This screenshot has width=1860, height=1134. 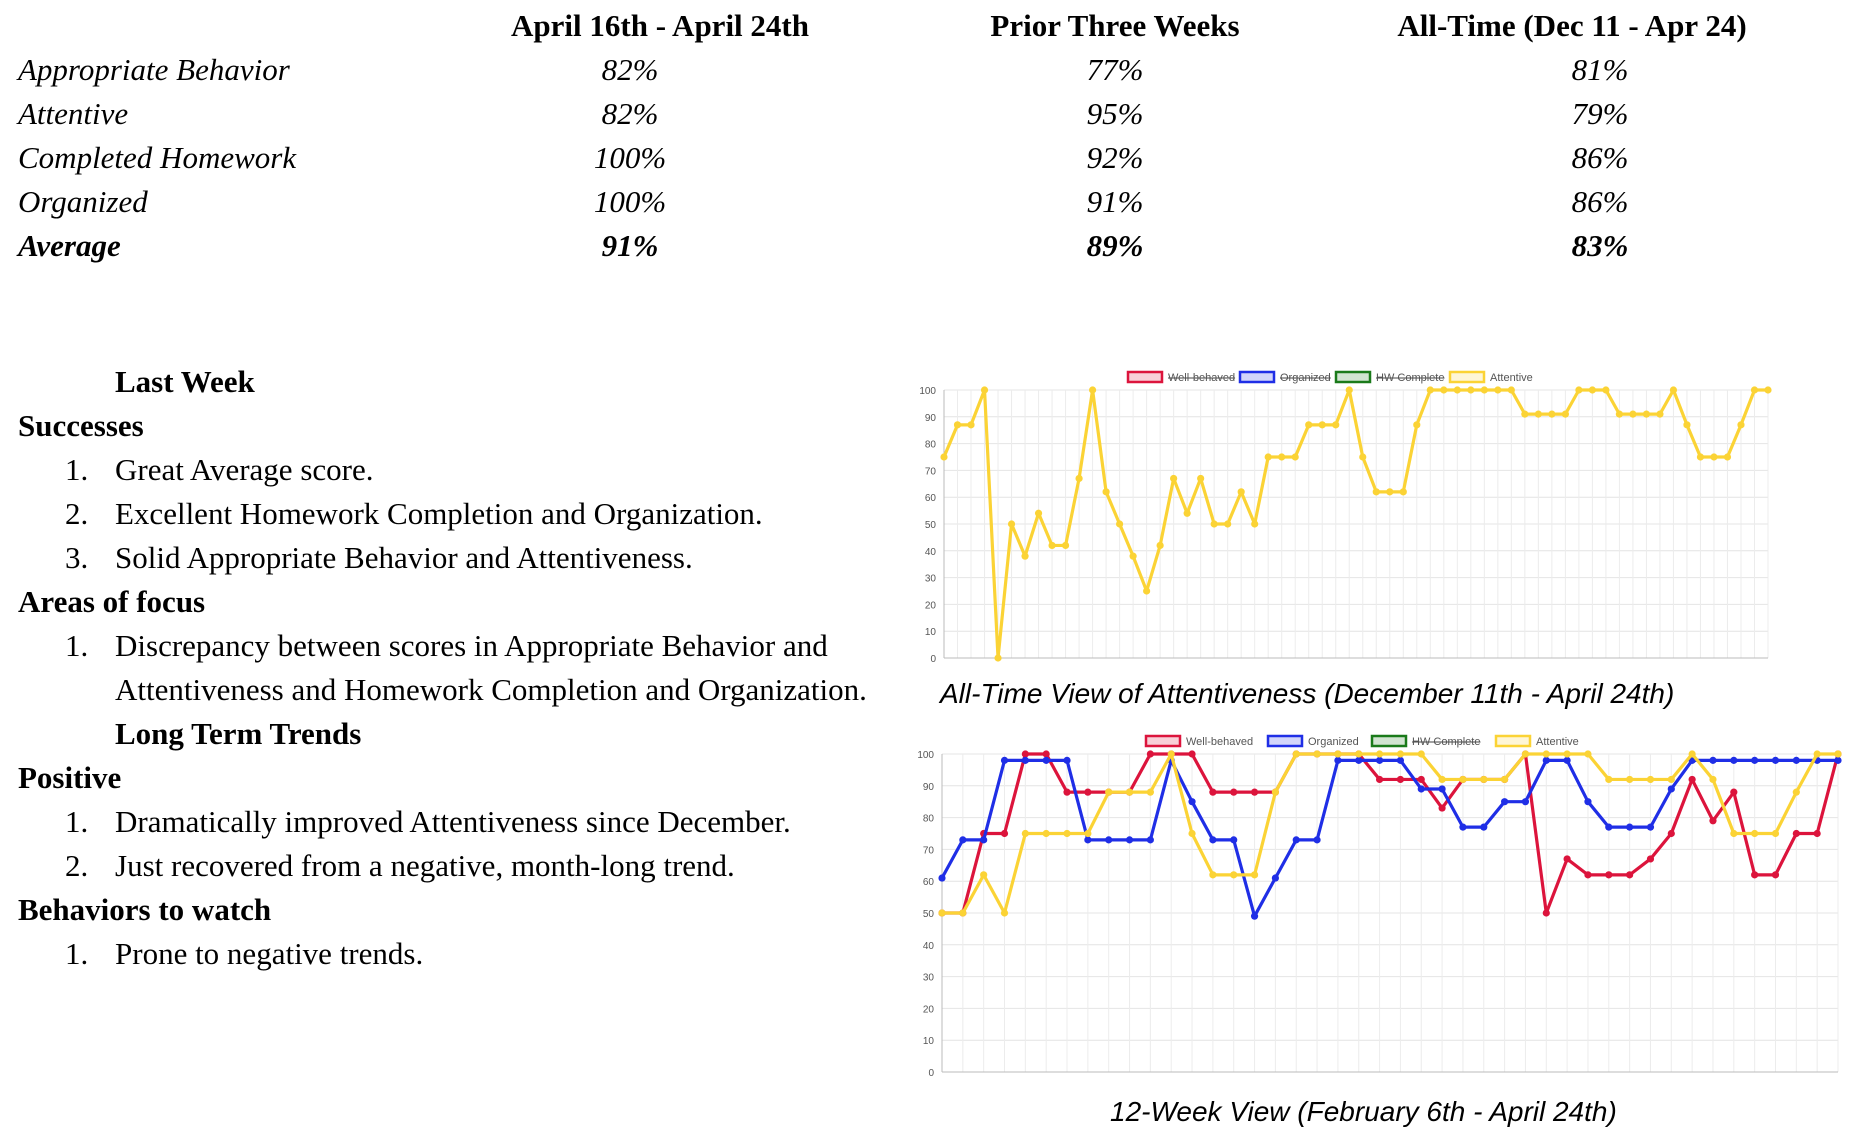 I want to click on table-cell: 91%, so click(x=630, y=245).